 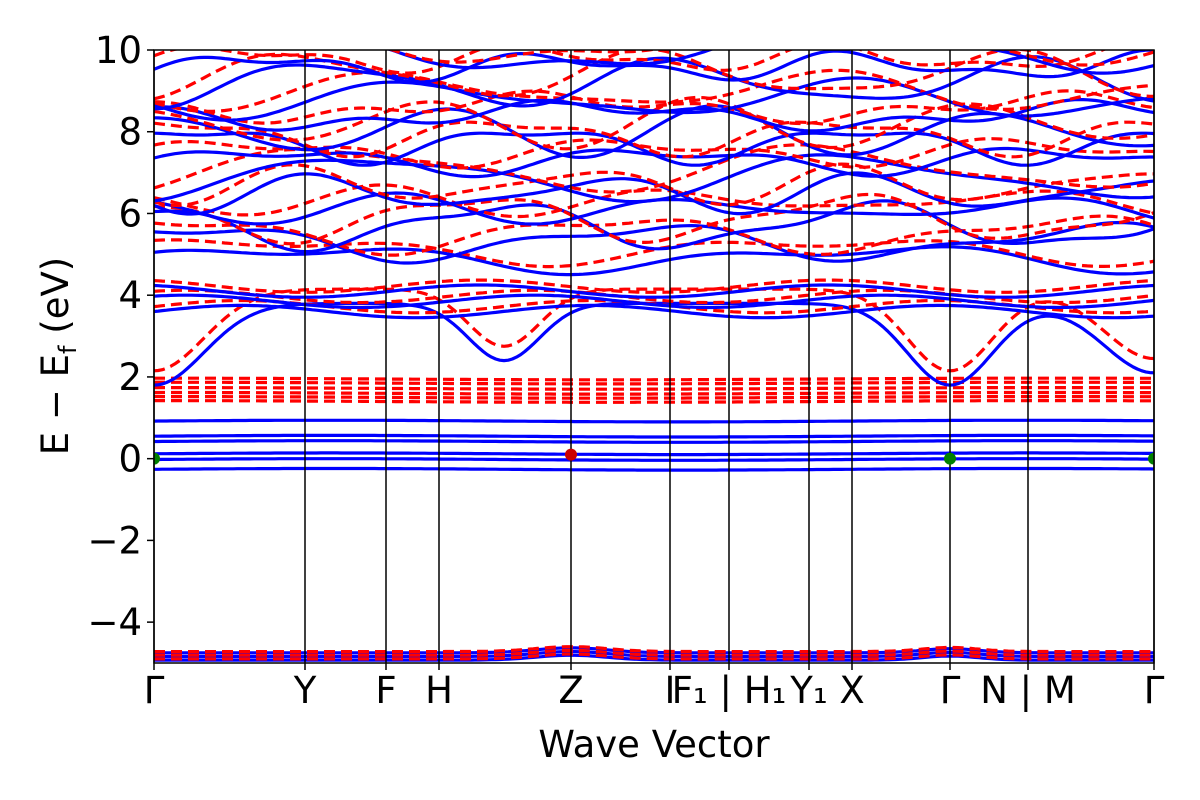 I want to click on y-tick-label: −4, so click(x=114, y=622).